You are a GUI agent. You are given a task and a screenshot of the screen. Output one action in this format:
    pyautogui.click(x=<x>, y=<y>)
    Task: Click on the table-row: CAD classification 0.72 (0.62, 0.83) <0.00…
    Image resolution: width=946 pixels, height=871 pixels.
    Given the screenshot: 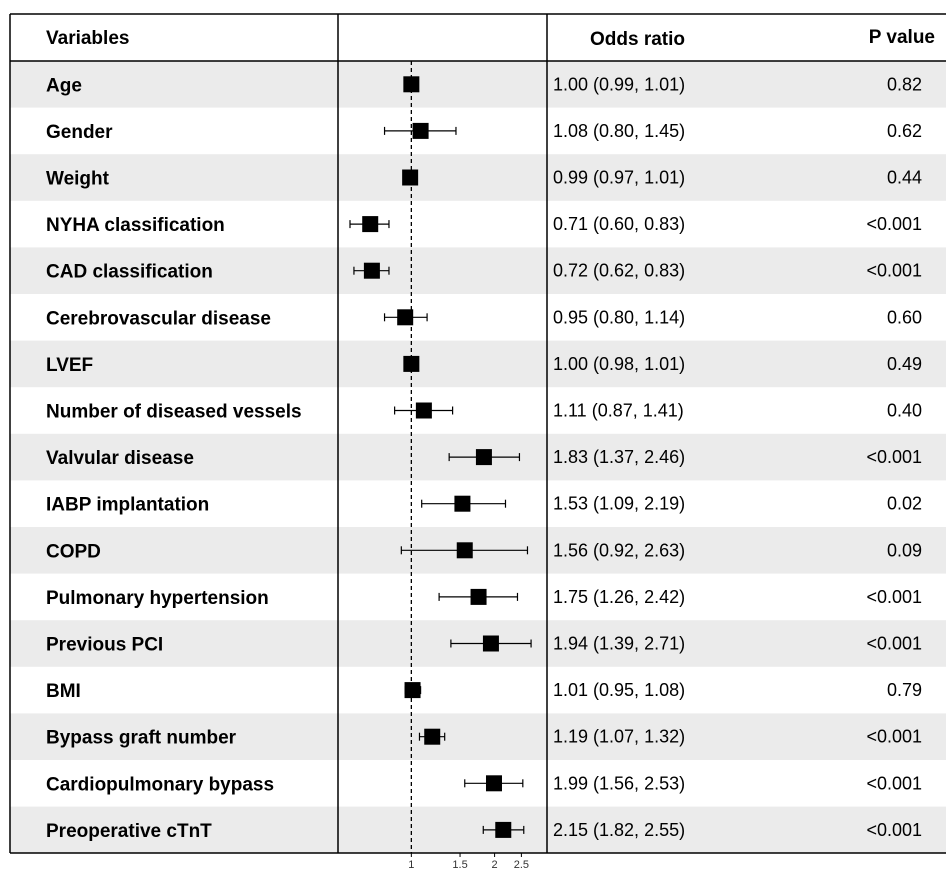 What is the action you would take?
    pyautogui.click(x=484, y=272)
    